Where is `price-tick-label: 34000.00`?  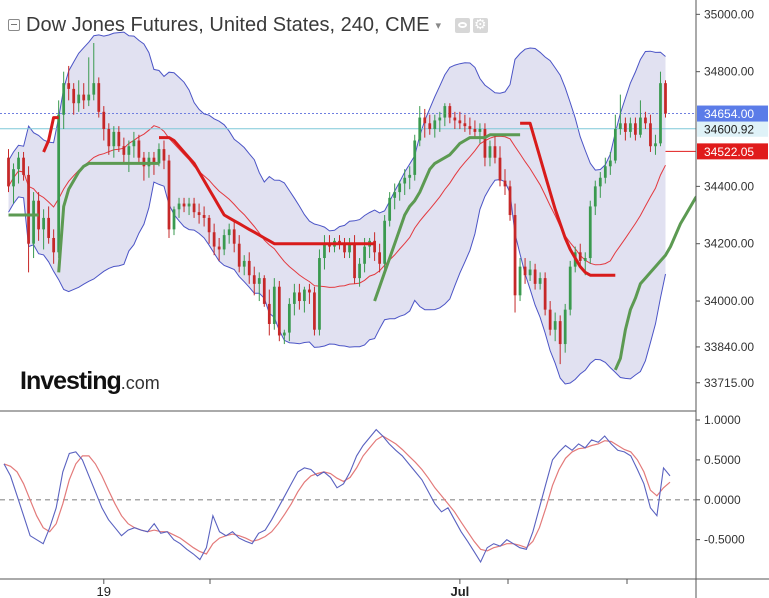
price-tick-label: 34000.00 is located at coordinates (729, 301).